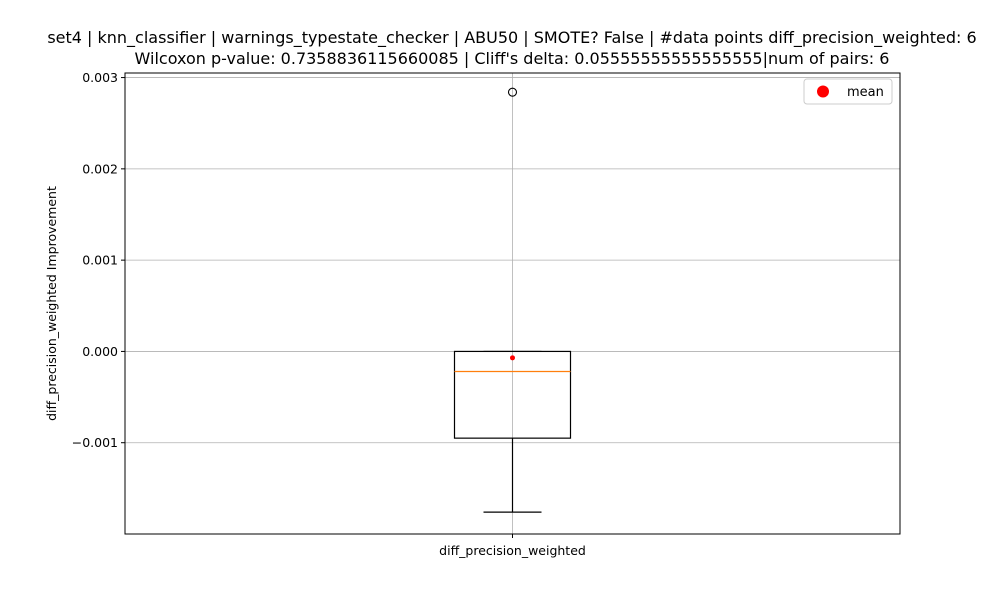  What do you see at coordinates (865, 92) in the screenshot?
I see `legend-label-mean: mean` at bounding box center [865, 92].